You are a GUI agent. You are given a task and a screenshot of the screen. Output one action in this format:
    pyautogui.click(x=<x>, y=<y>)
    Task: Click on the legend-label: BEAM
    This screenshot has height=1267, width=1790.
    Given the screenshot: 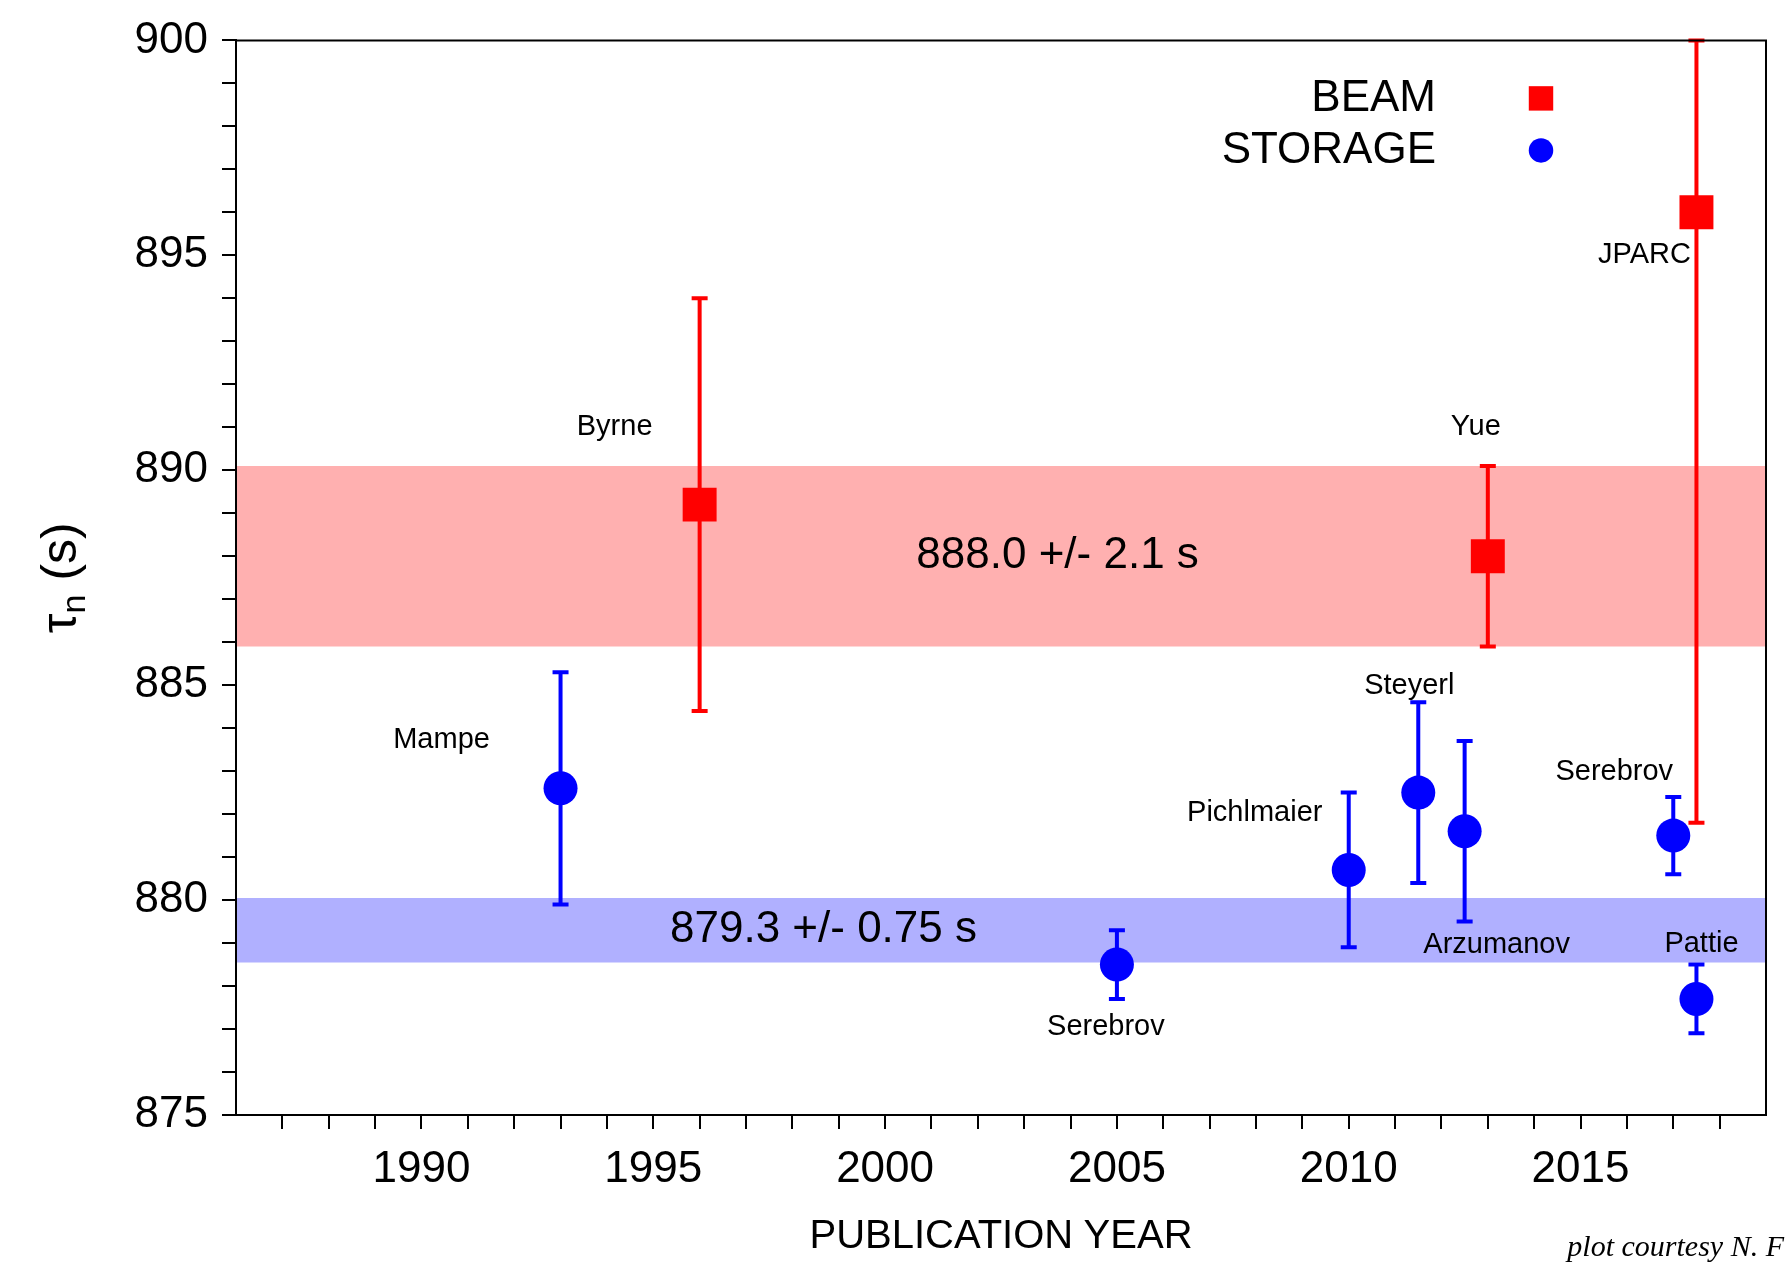 What is the action you would take?
    pyautogui.click(x=1373, y=95)
    